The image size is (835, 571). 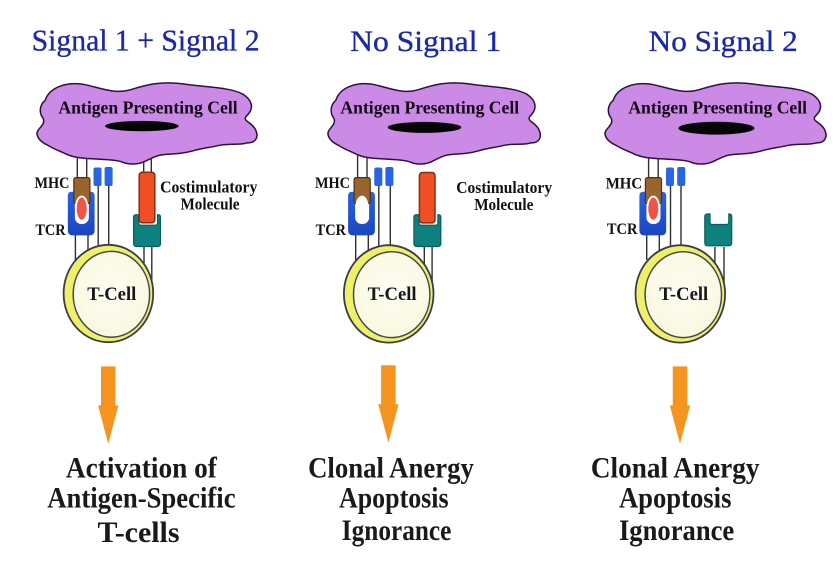 What do you see at coordinates (425, 42) in the screenshot?
I see `svg-text: No Signal 1` at bounding box center [425, 42].